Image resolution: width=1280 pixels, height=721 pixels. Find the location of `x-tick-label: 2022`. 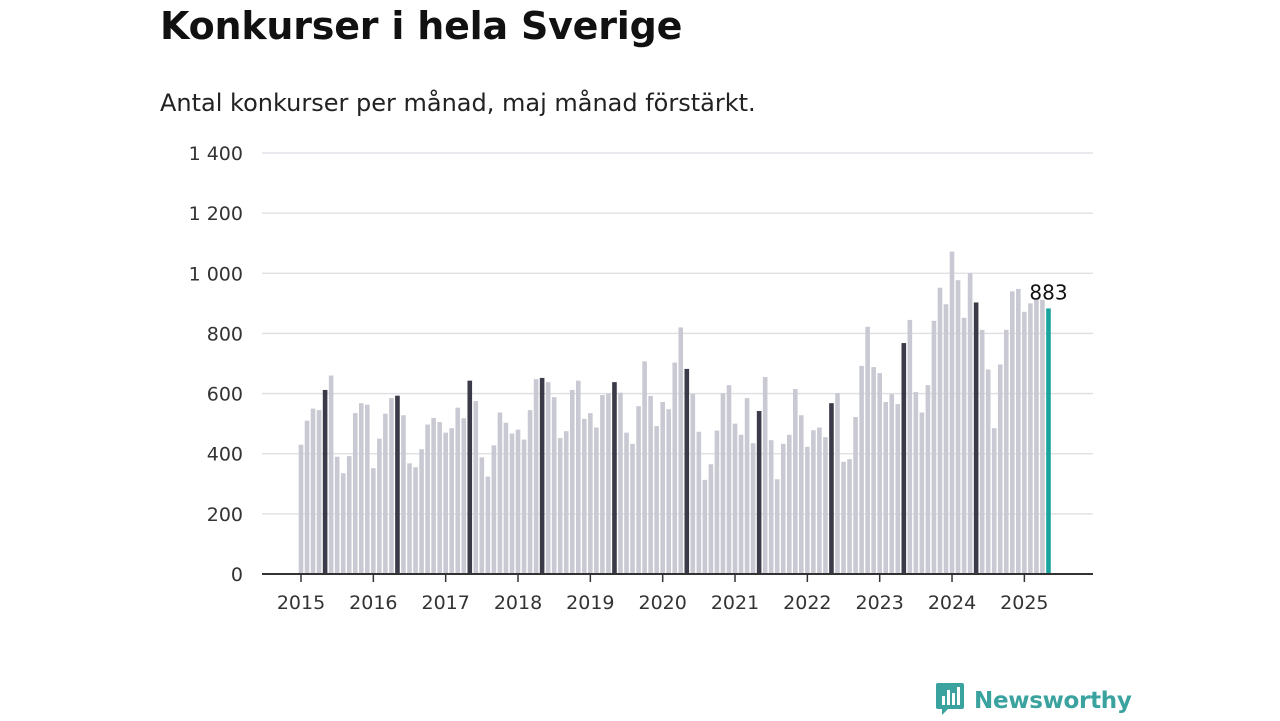

x-tick-label: 2022 is located at coordinates (807, 603).